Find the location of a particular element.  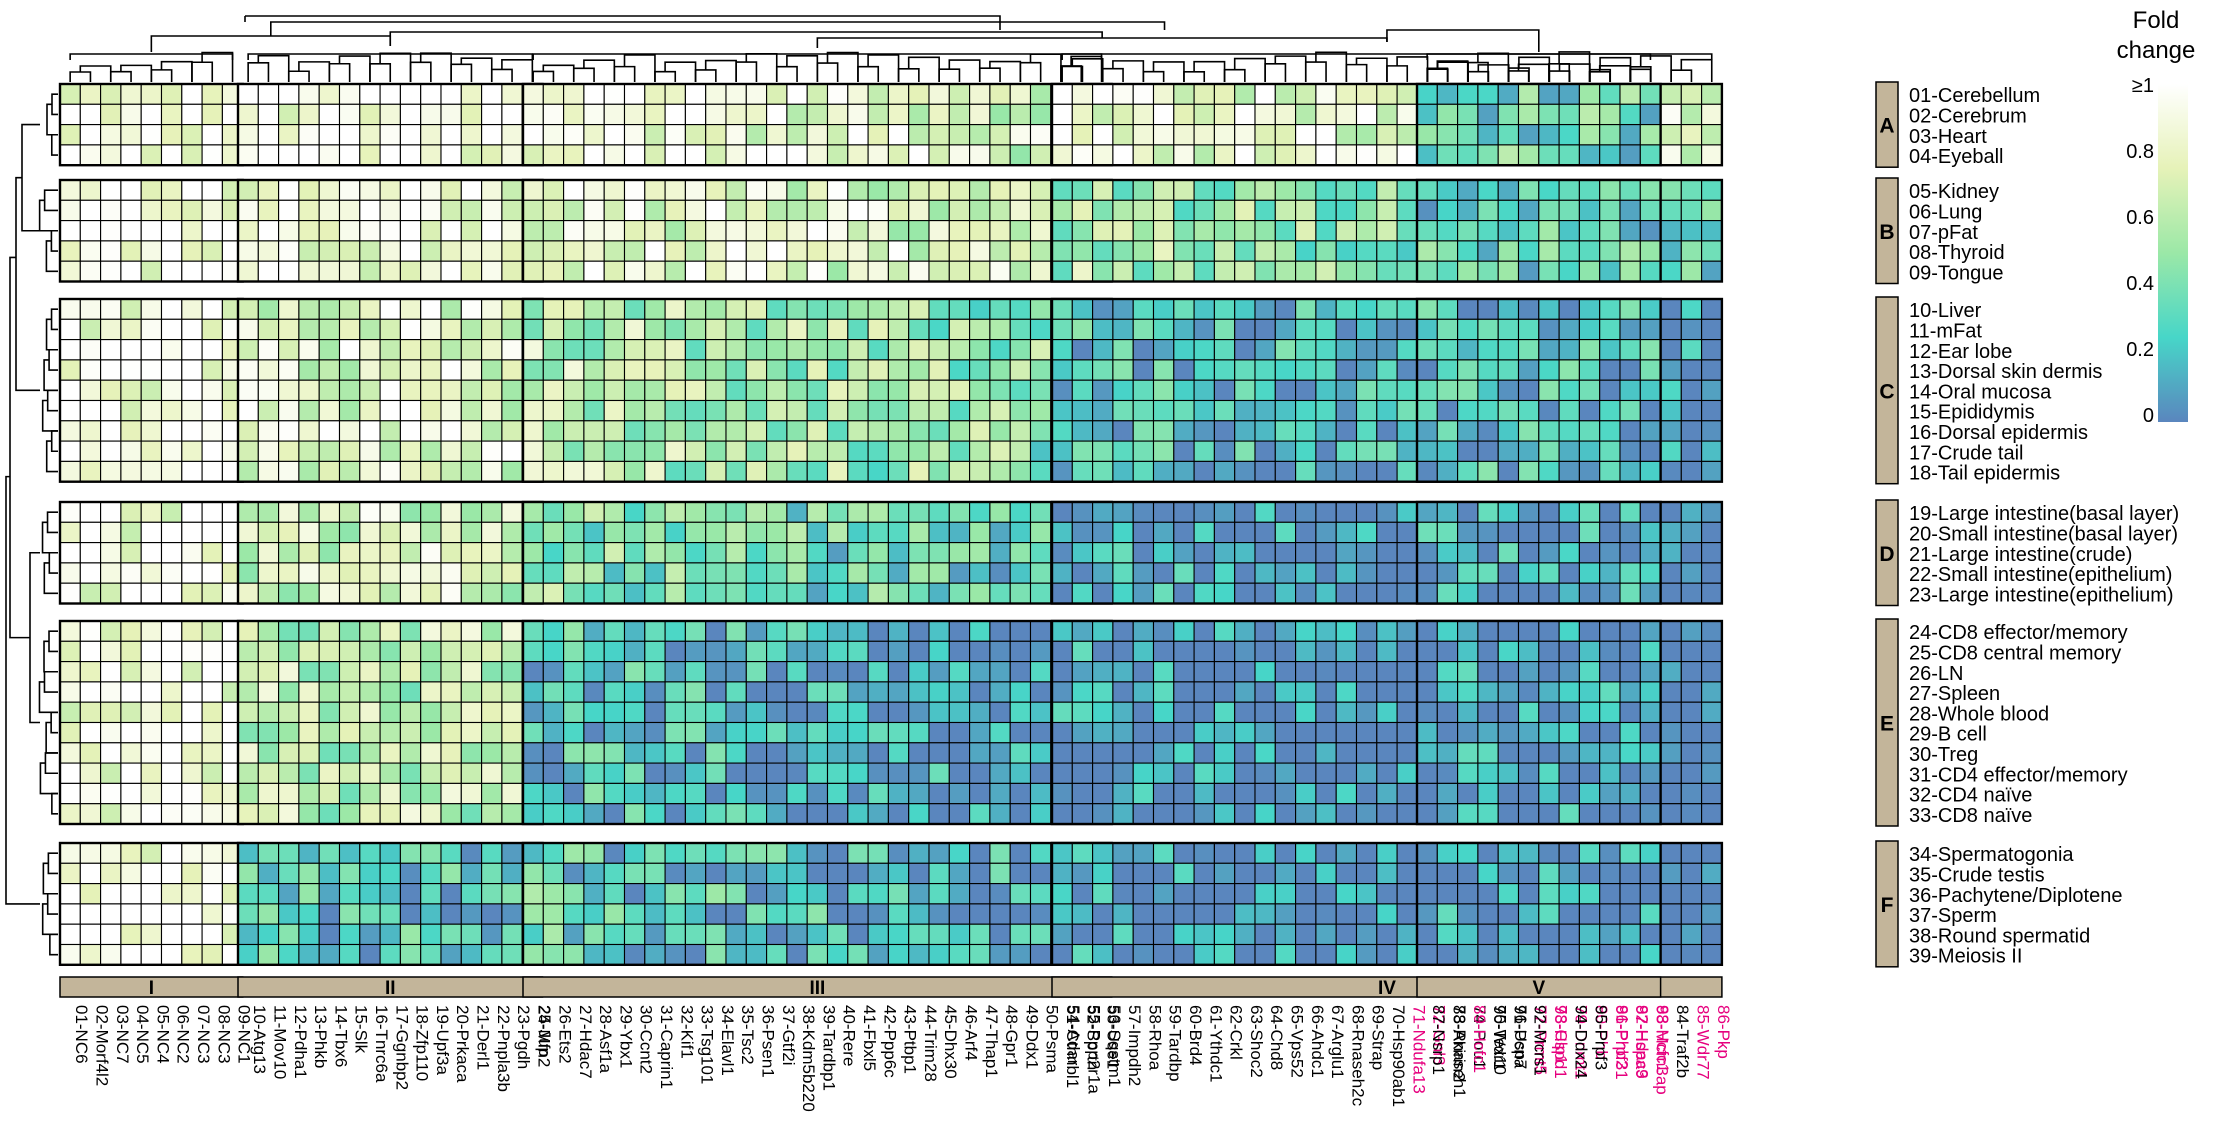

row-label: 18-Tail epidermis is located at coordinates (1984, 474).